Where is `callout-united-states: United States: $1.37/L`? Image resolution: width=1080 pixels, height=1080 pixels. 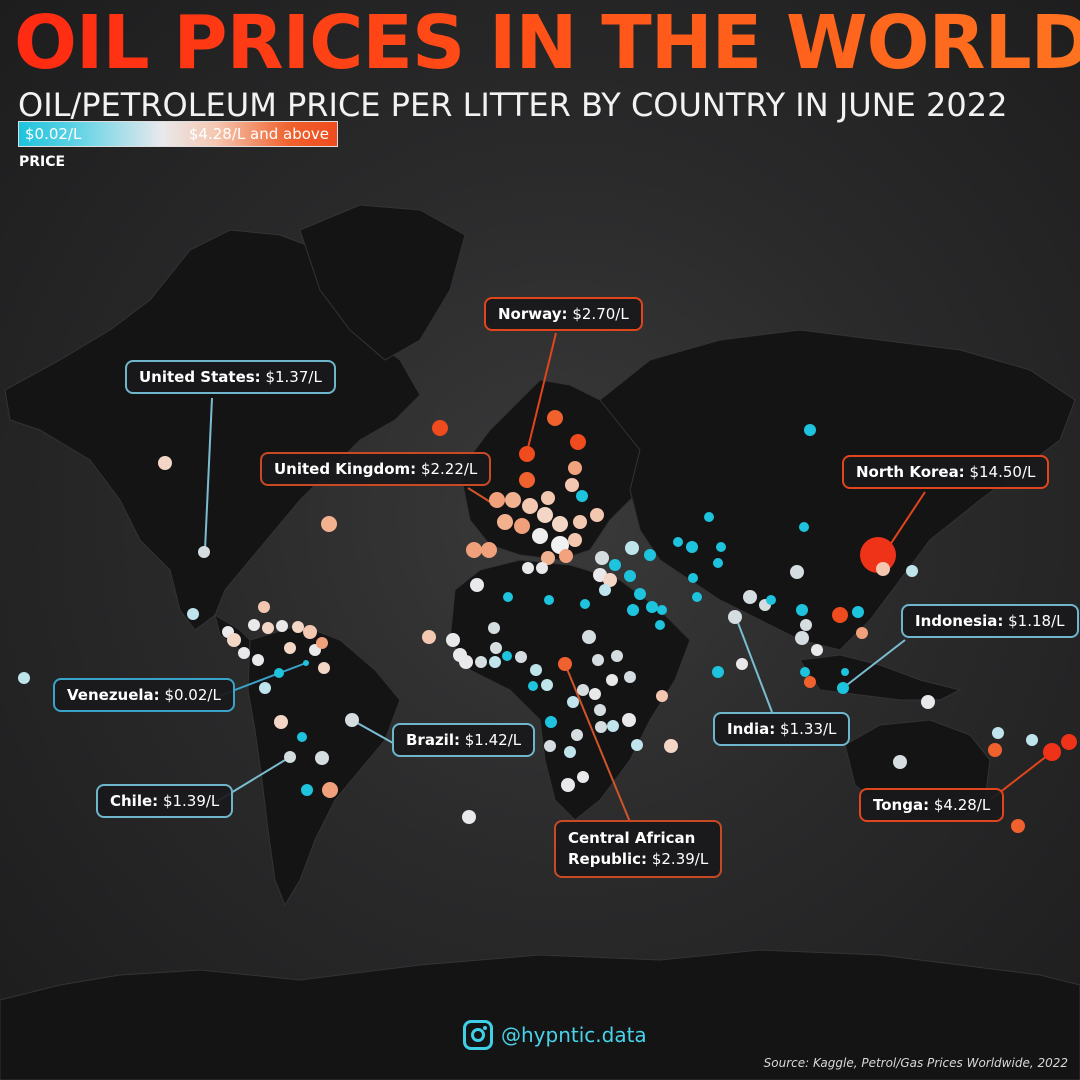
callout-united-states: United States: $1.37/L is located at coordinates (230, 377).